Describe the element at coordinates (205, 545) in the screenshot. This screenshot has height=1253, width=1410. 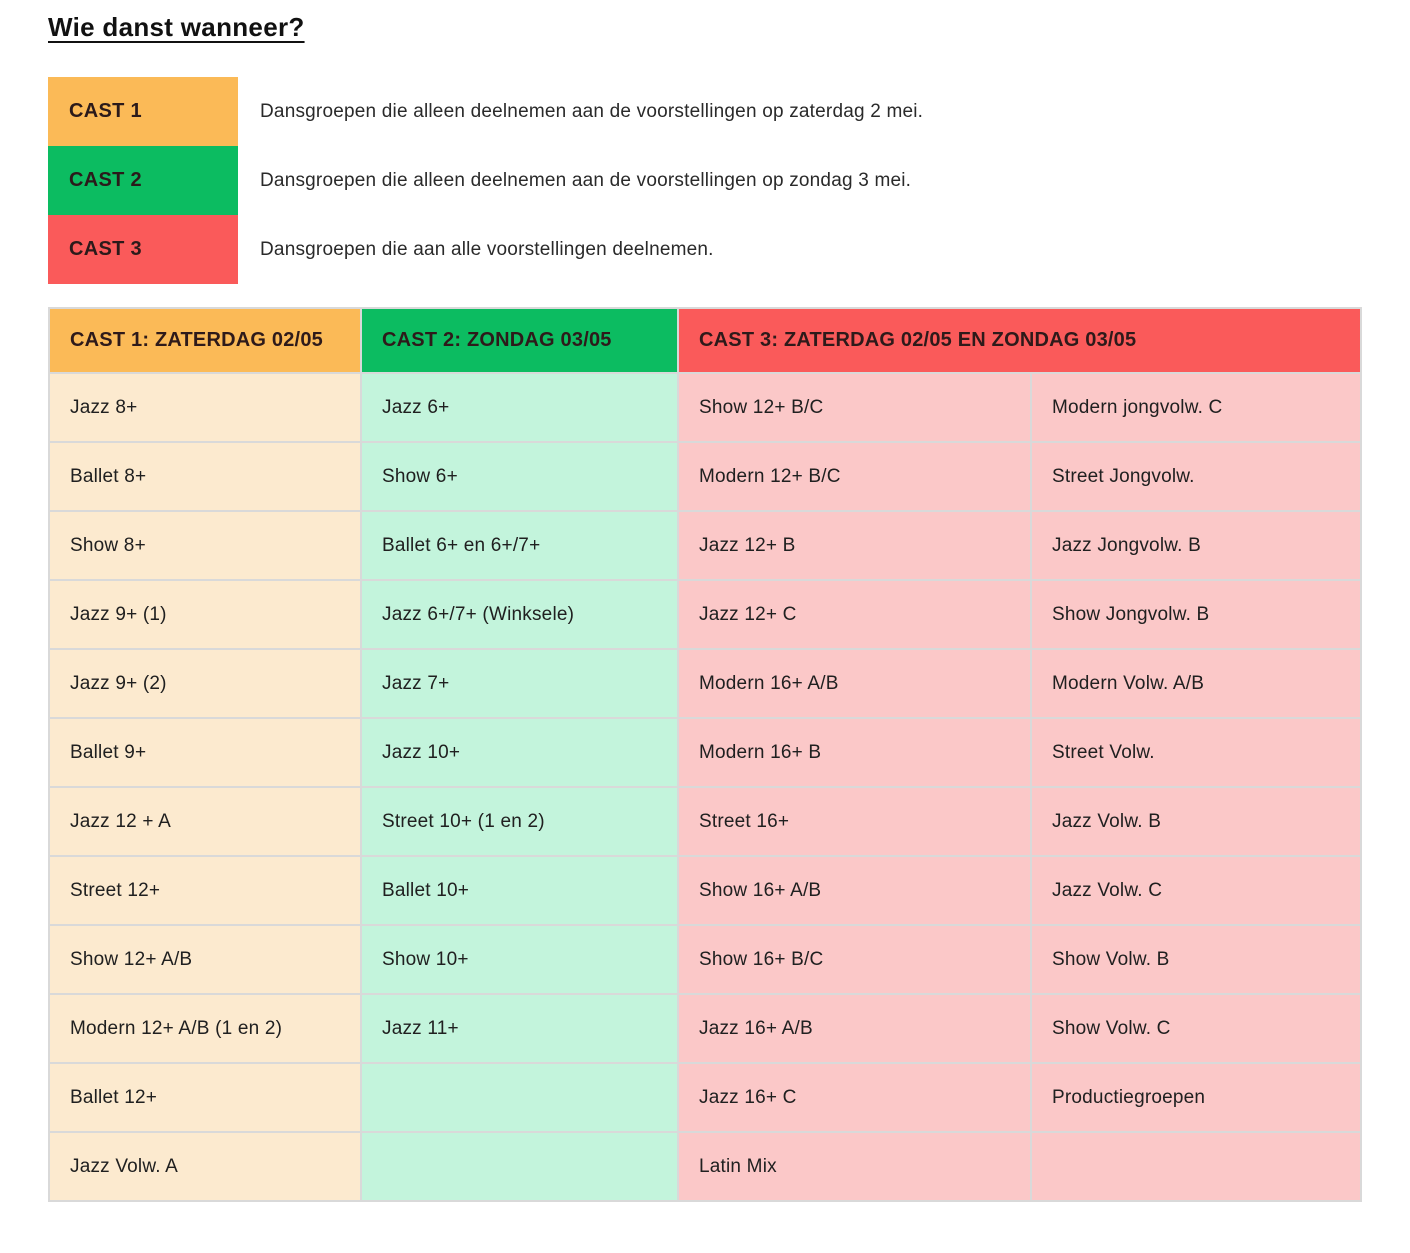
I see `table-cell: Show 8+` at that location.